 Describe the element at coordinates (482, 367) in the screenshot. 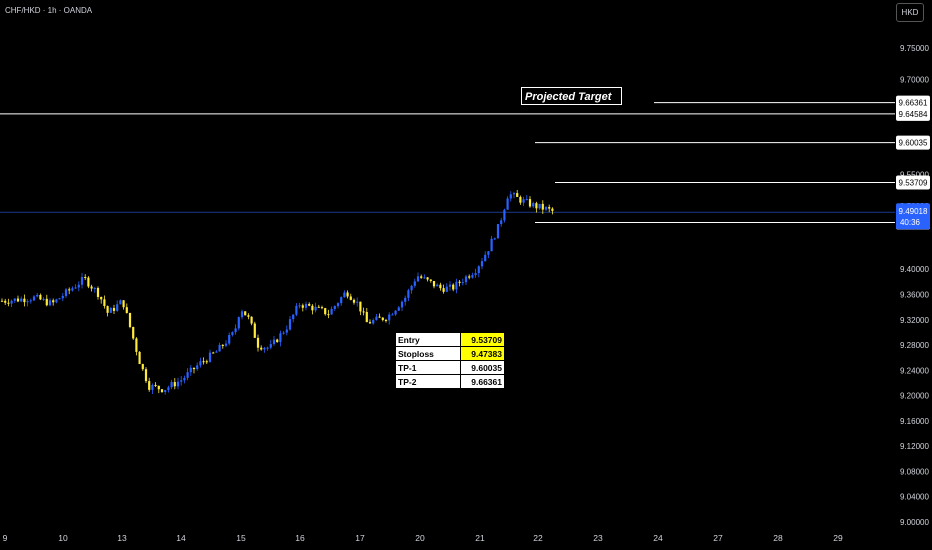

I see `levels-row-value: 9.60035` at that location.